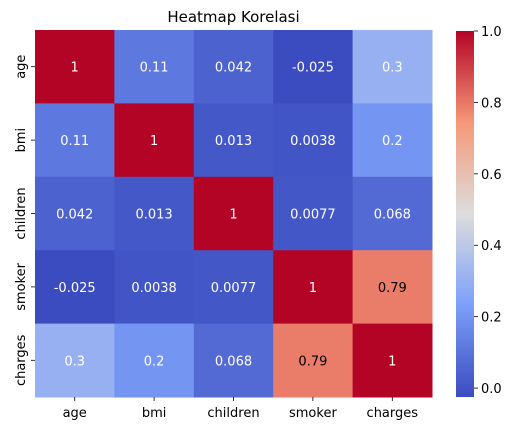 The width and height of the screenshot is (515, 433). I want to click on colorbar-gradient, so click(465, 214).